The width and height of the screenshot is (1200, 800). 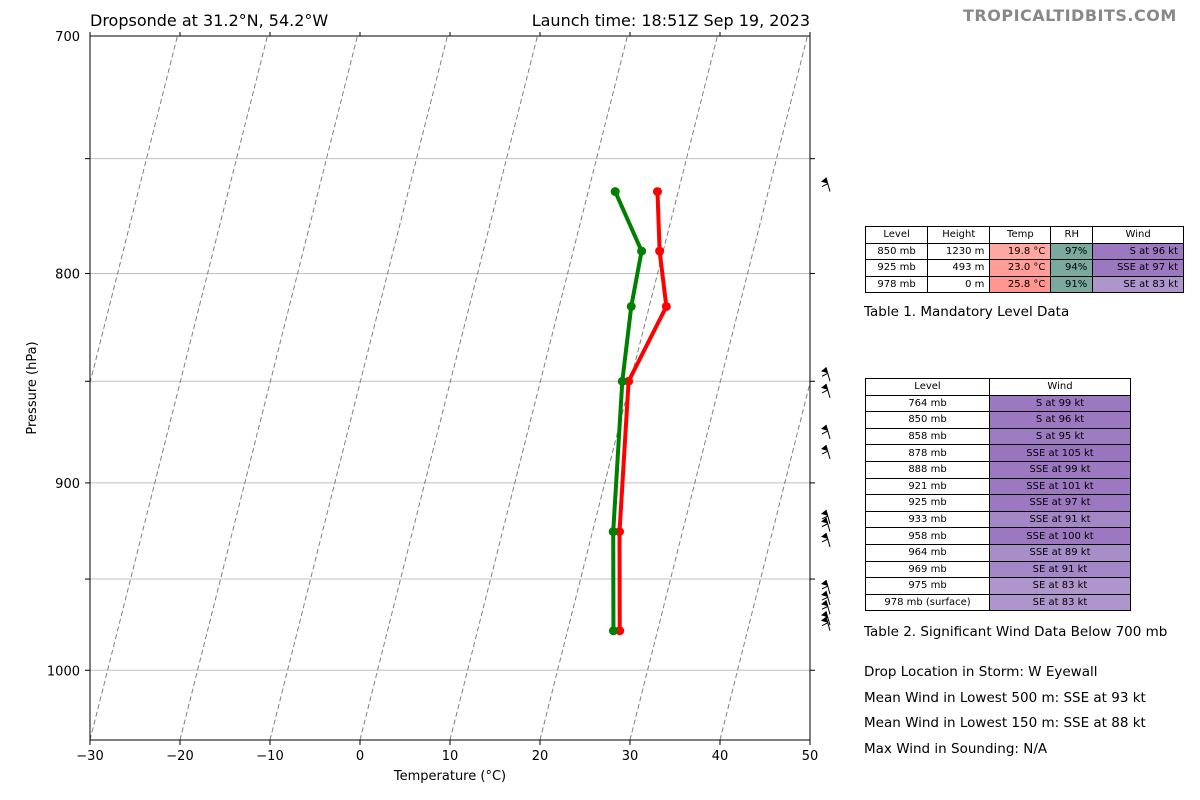 I want to click on table2-wind: SSE at 100 kt, so click(x=1060, y=536).